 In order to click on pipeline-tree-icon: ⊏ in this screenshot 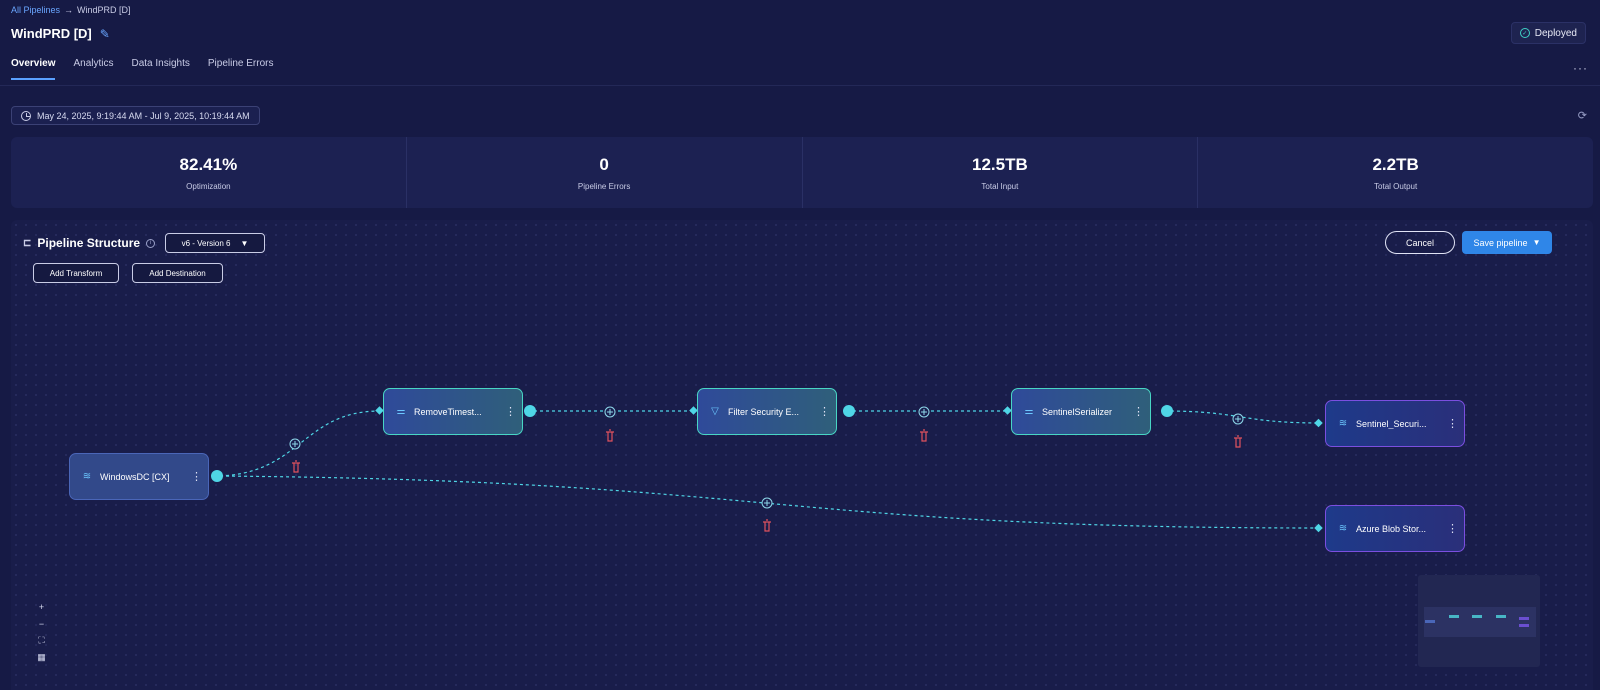, I will do `click(27, 243)`.